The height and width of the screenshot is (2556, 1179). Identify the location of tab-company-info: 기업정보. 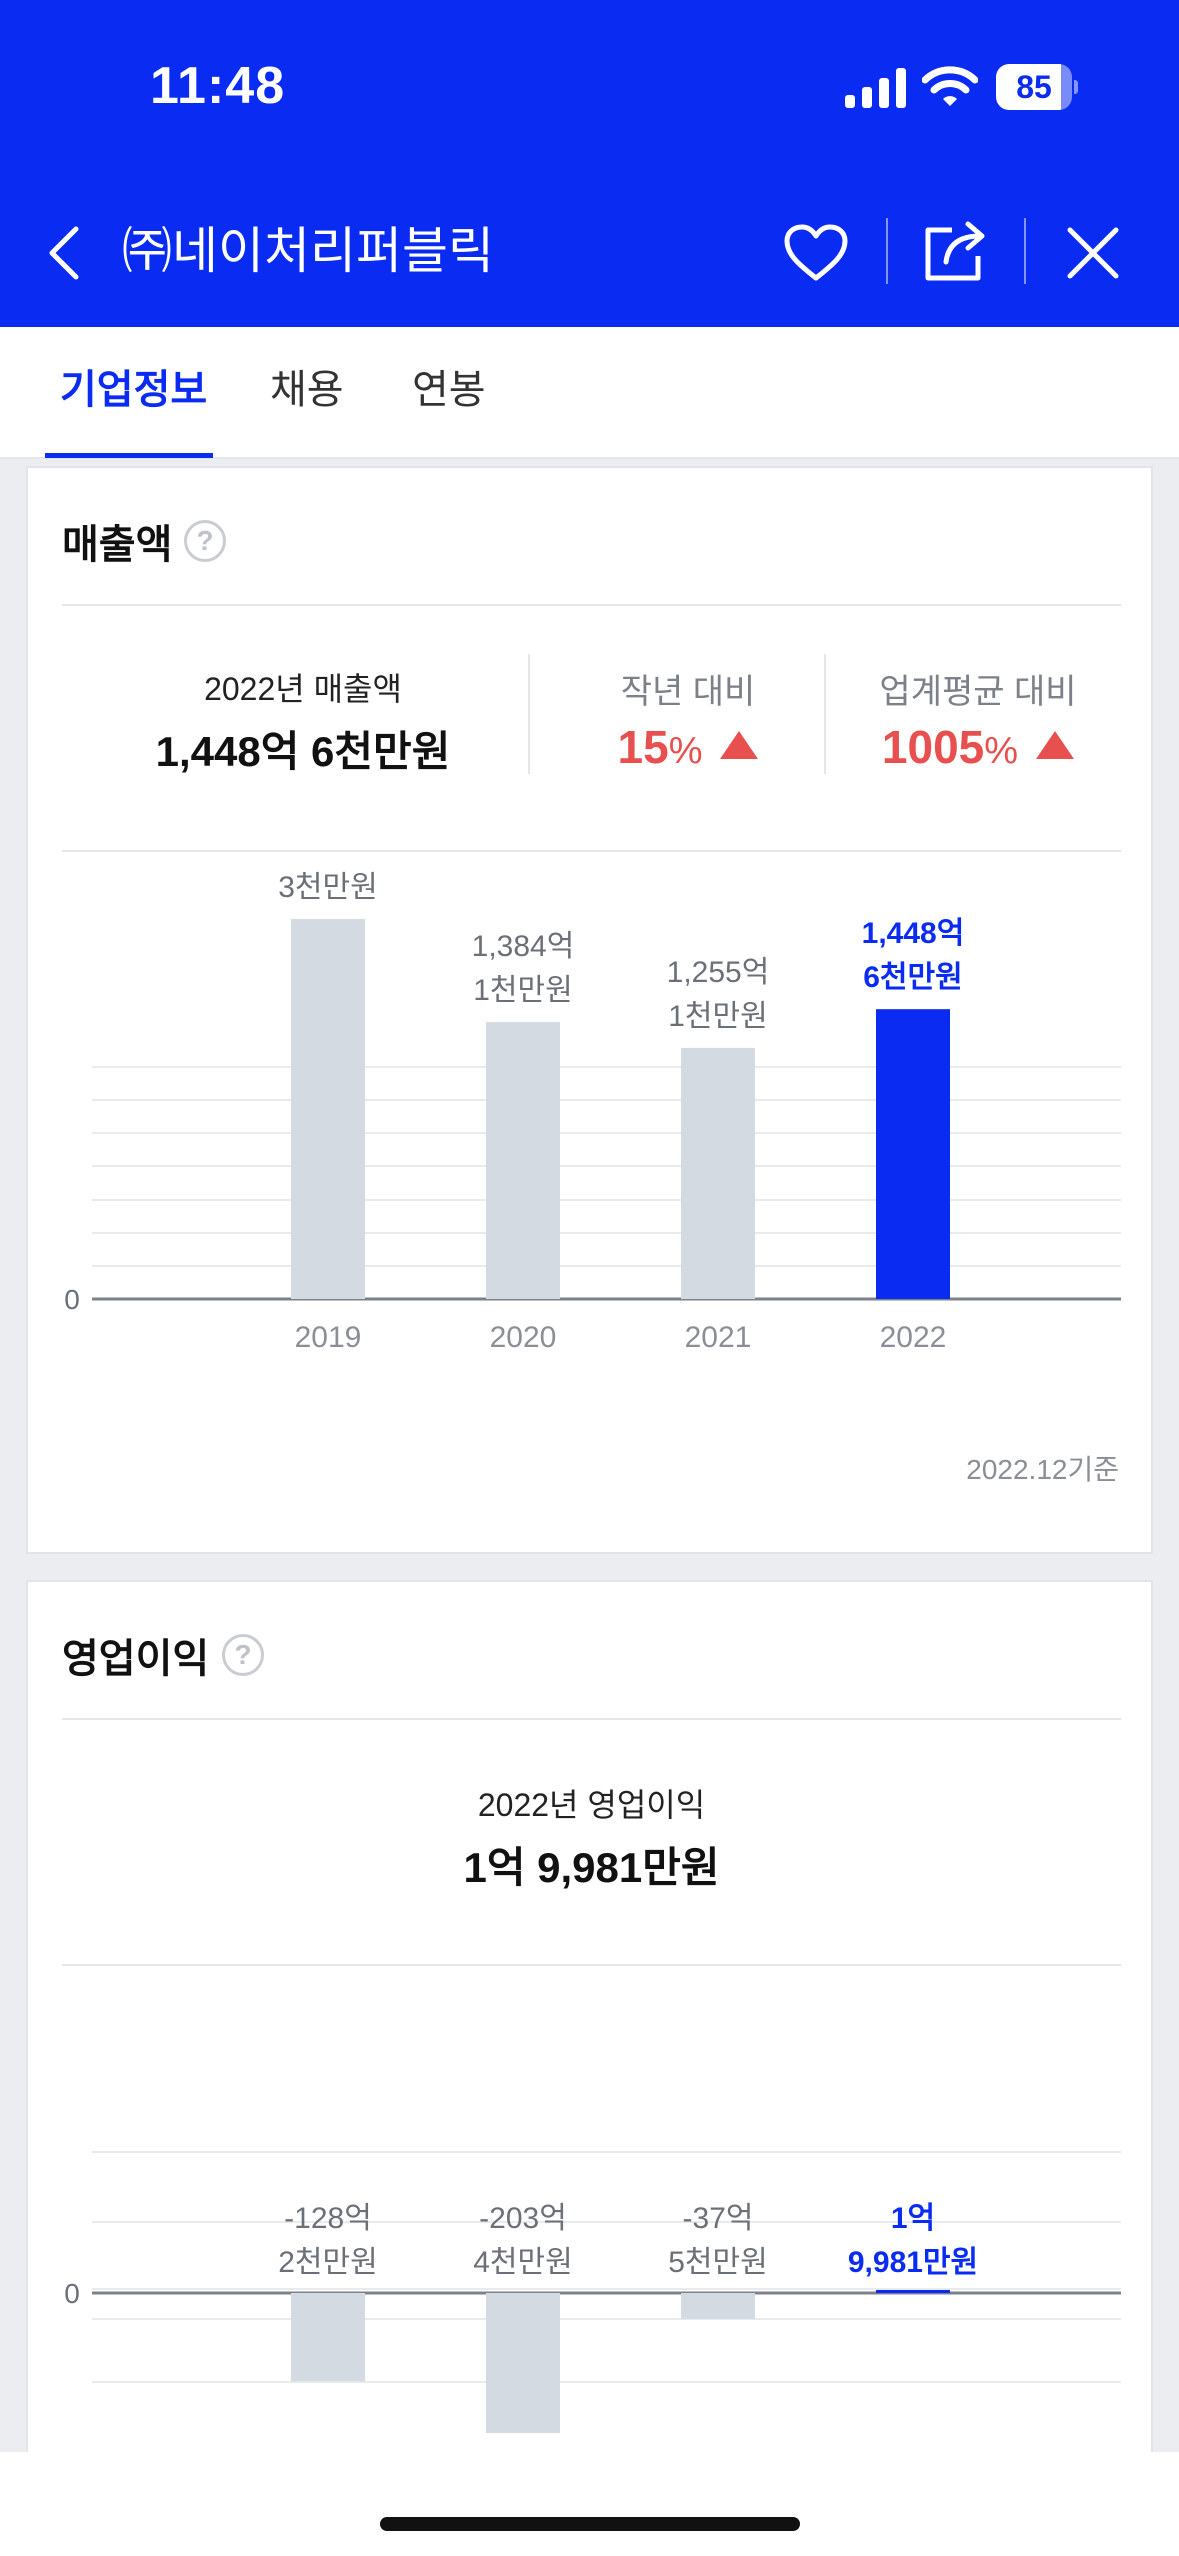
(134, 390).